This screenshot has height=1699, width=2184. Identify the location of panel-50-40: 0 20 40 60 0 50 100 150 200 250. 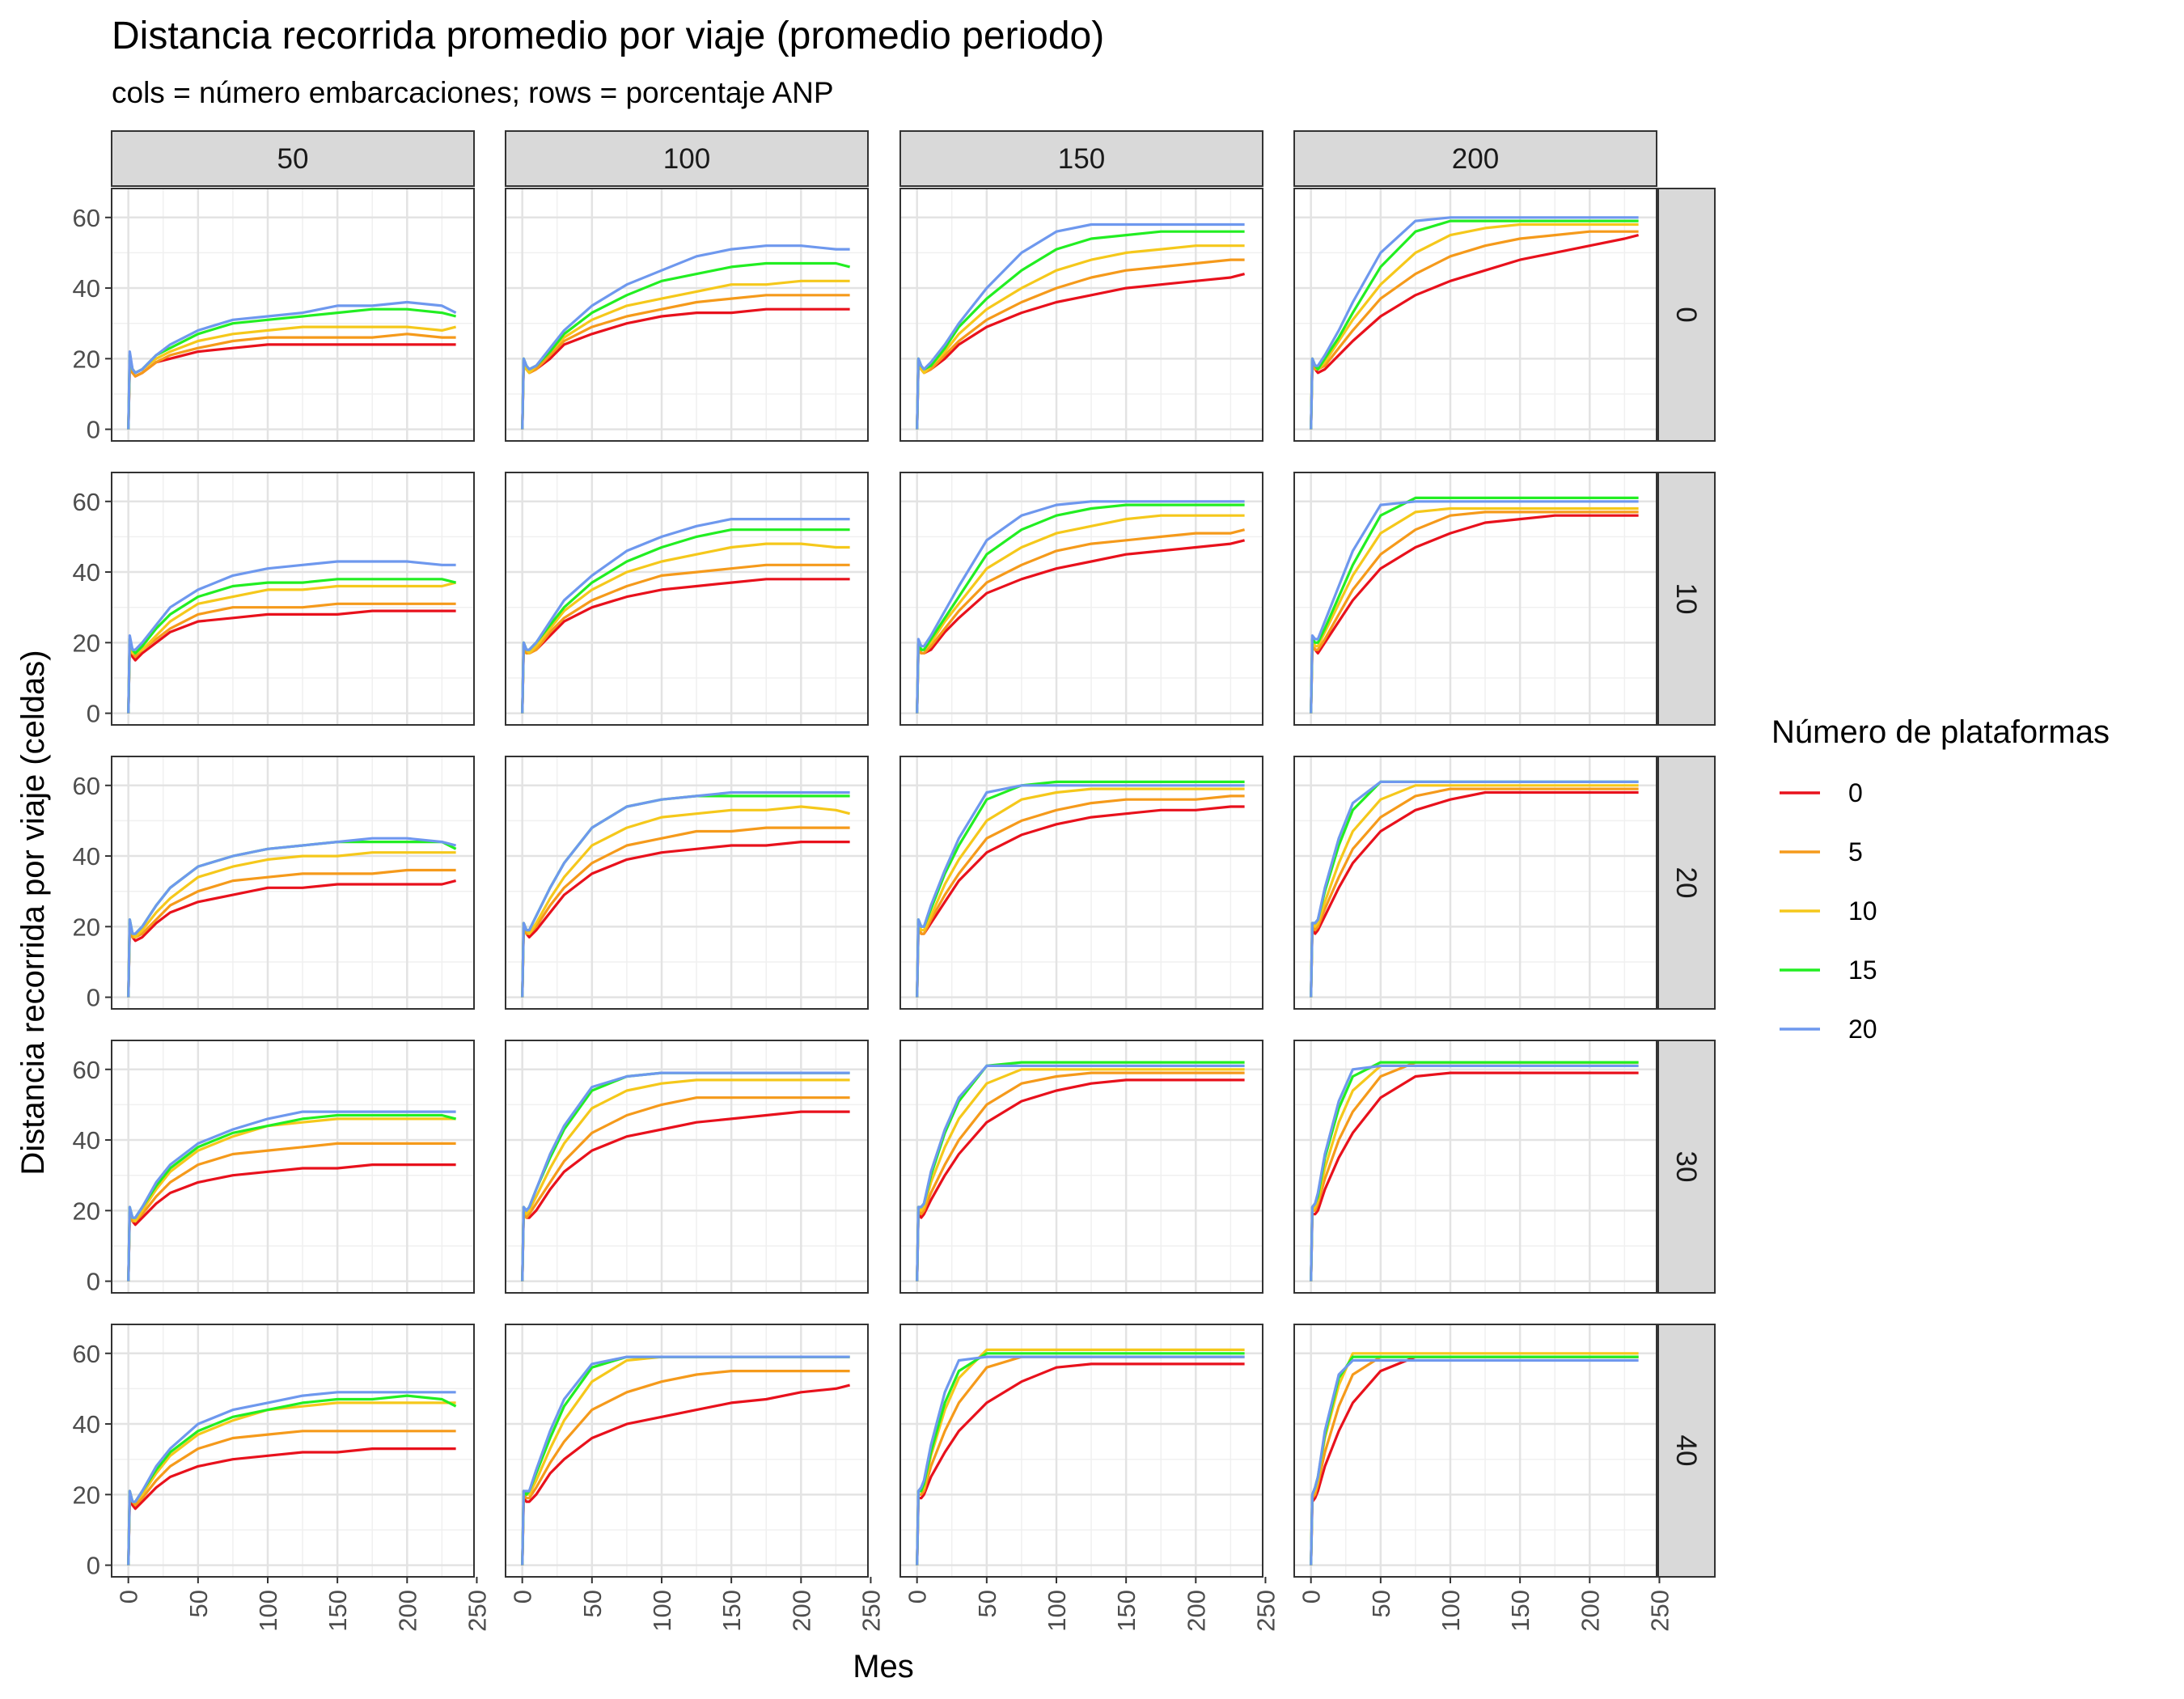
(282, 1478).